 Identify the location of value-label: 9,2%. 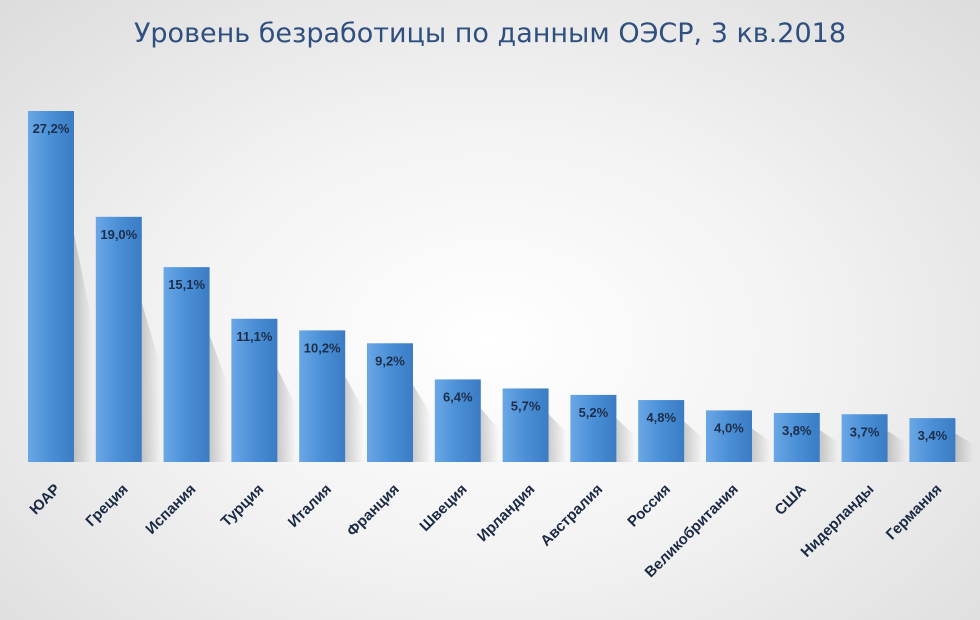
(390, 360).